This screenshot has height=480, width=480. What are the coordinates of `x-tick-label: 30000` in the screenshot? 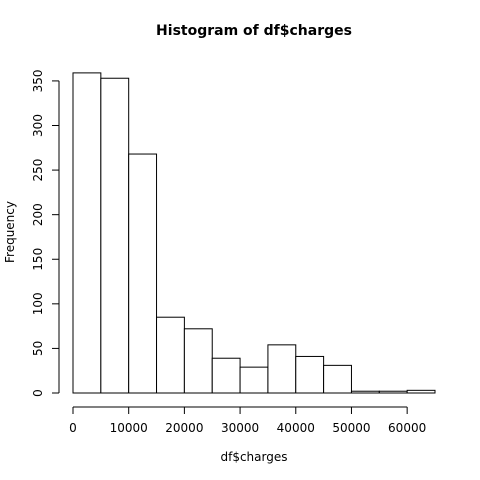 It's located at (240, 428).